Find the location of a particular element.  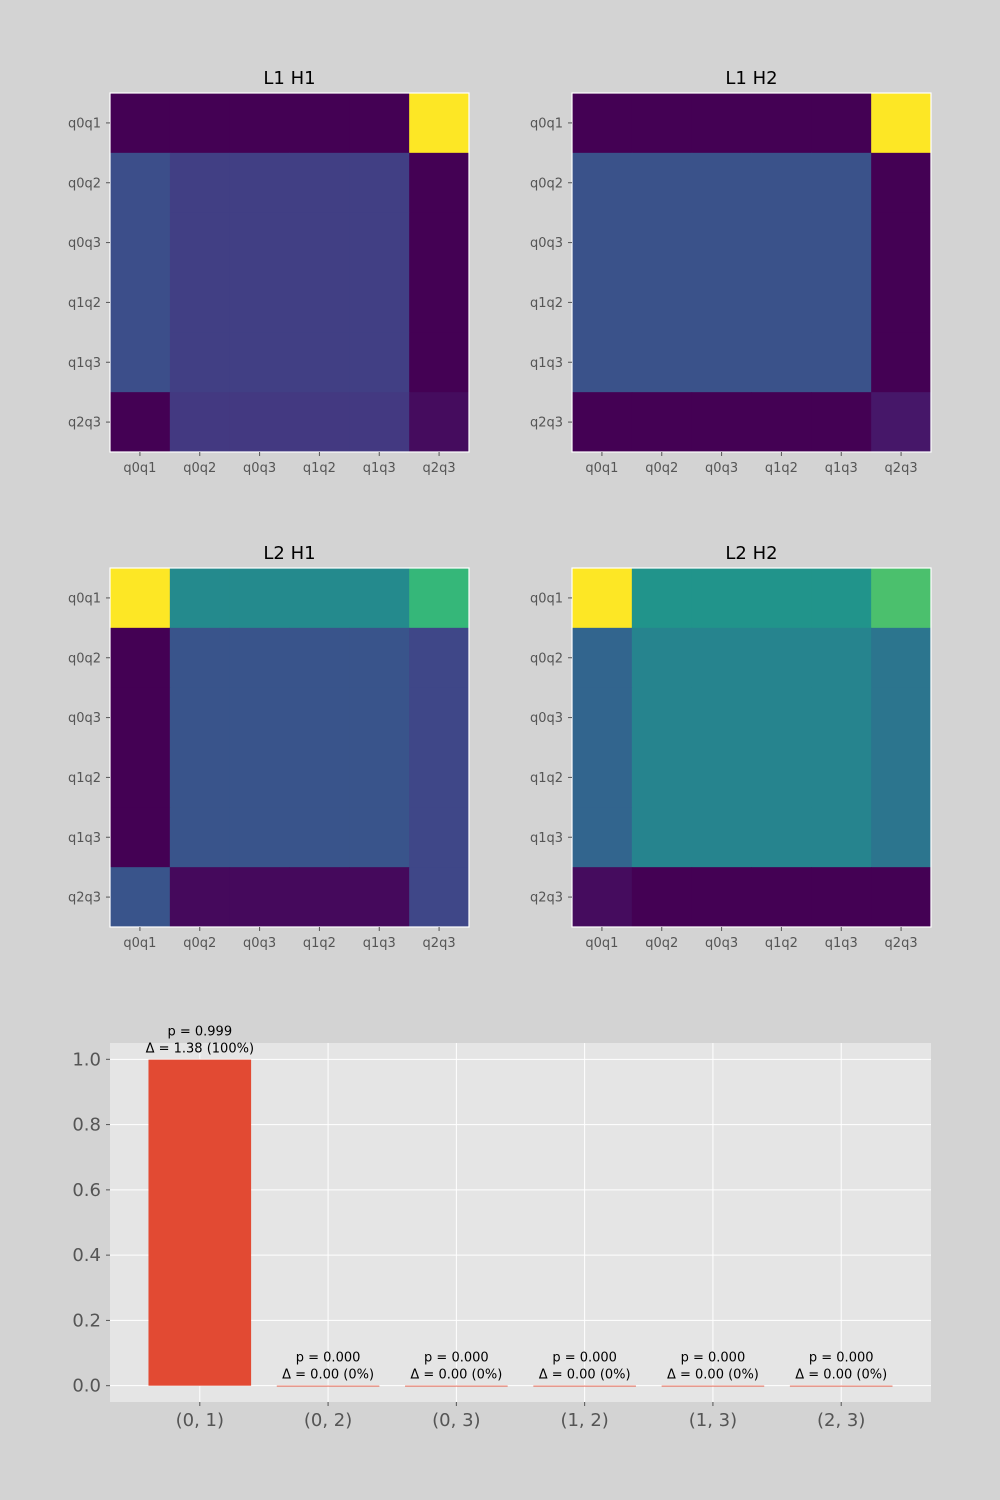

bar-annotation: p = 0.000 is located at coordinates (584, 1358).